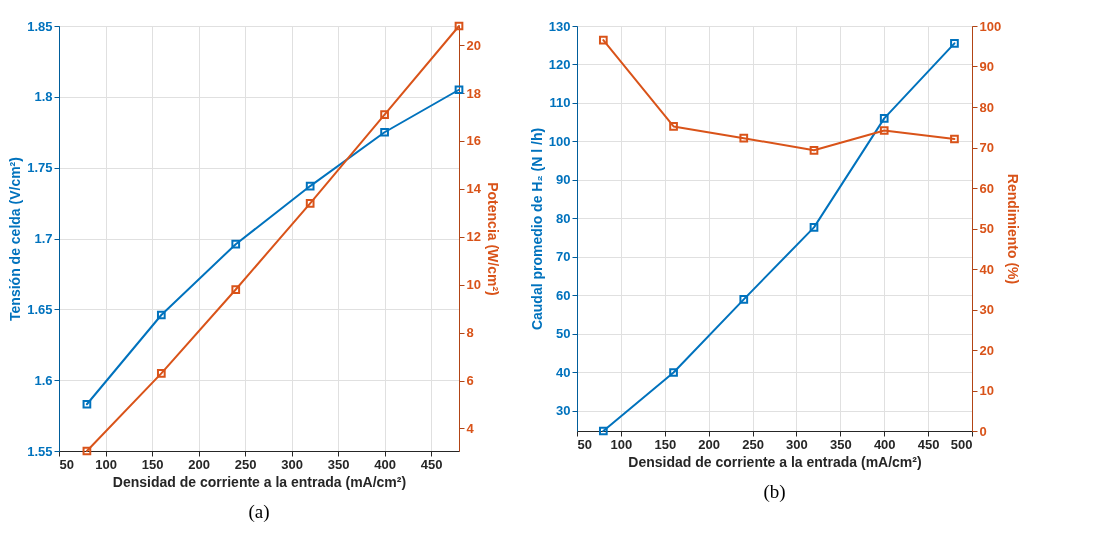 The image size is (1096, 540). Describe the element at coordinates (492, 239) in the screenshot. I see `y2-axis-title: Potencia (W/cm²)` at that location.